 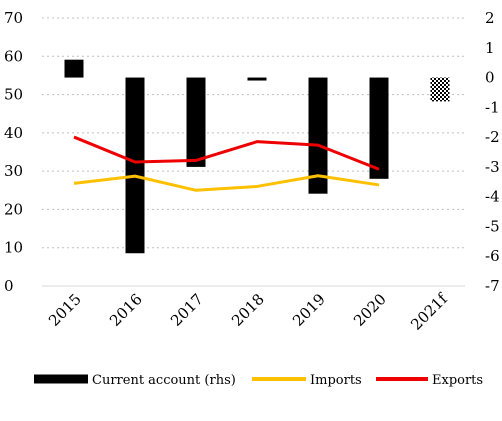 I want to click on left-tick-label: 60, so click(x=13, y=56).